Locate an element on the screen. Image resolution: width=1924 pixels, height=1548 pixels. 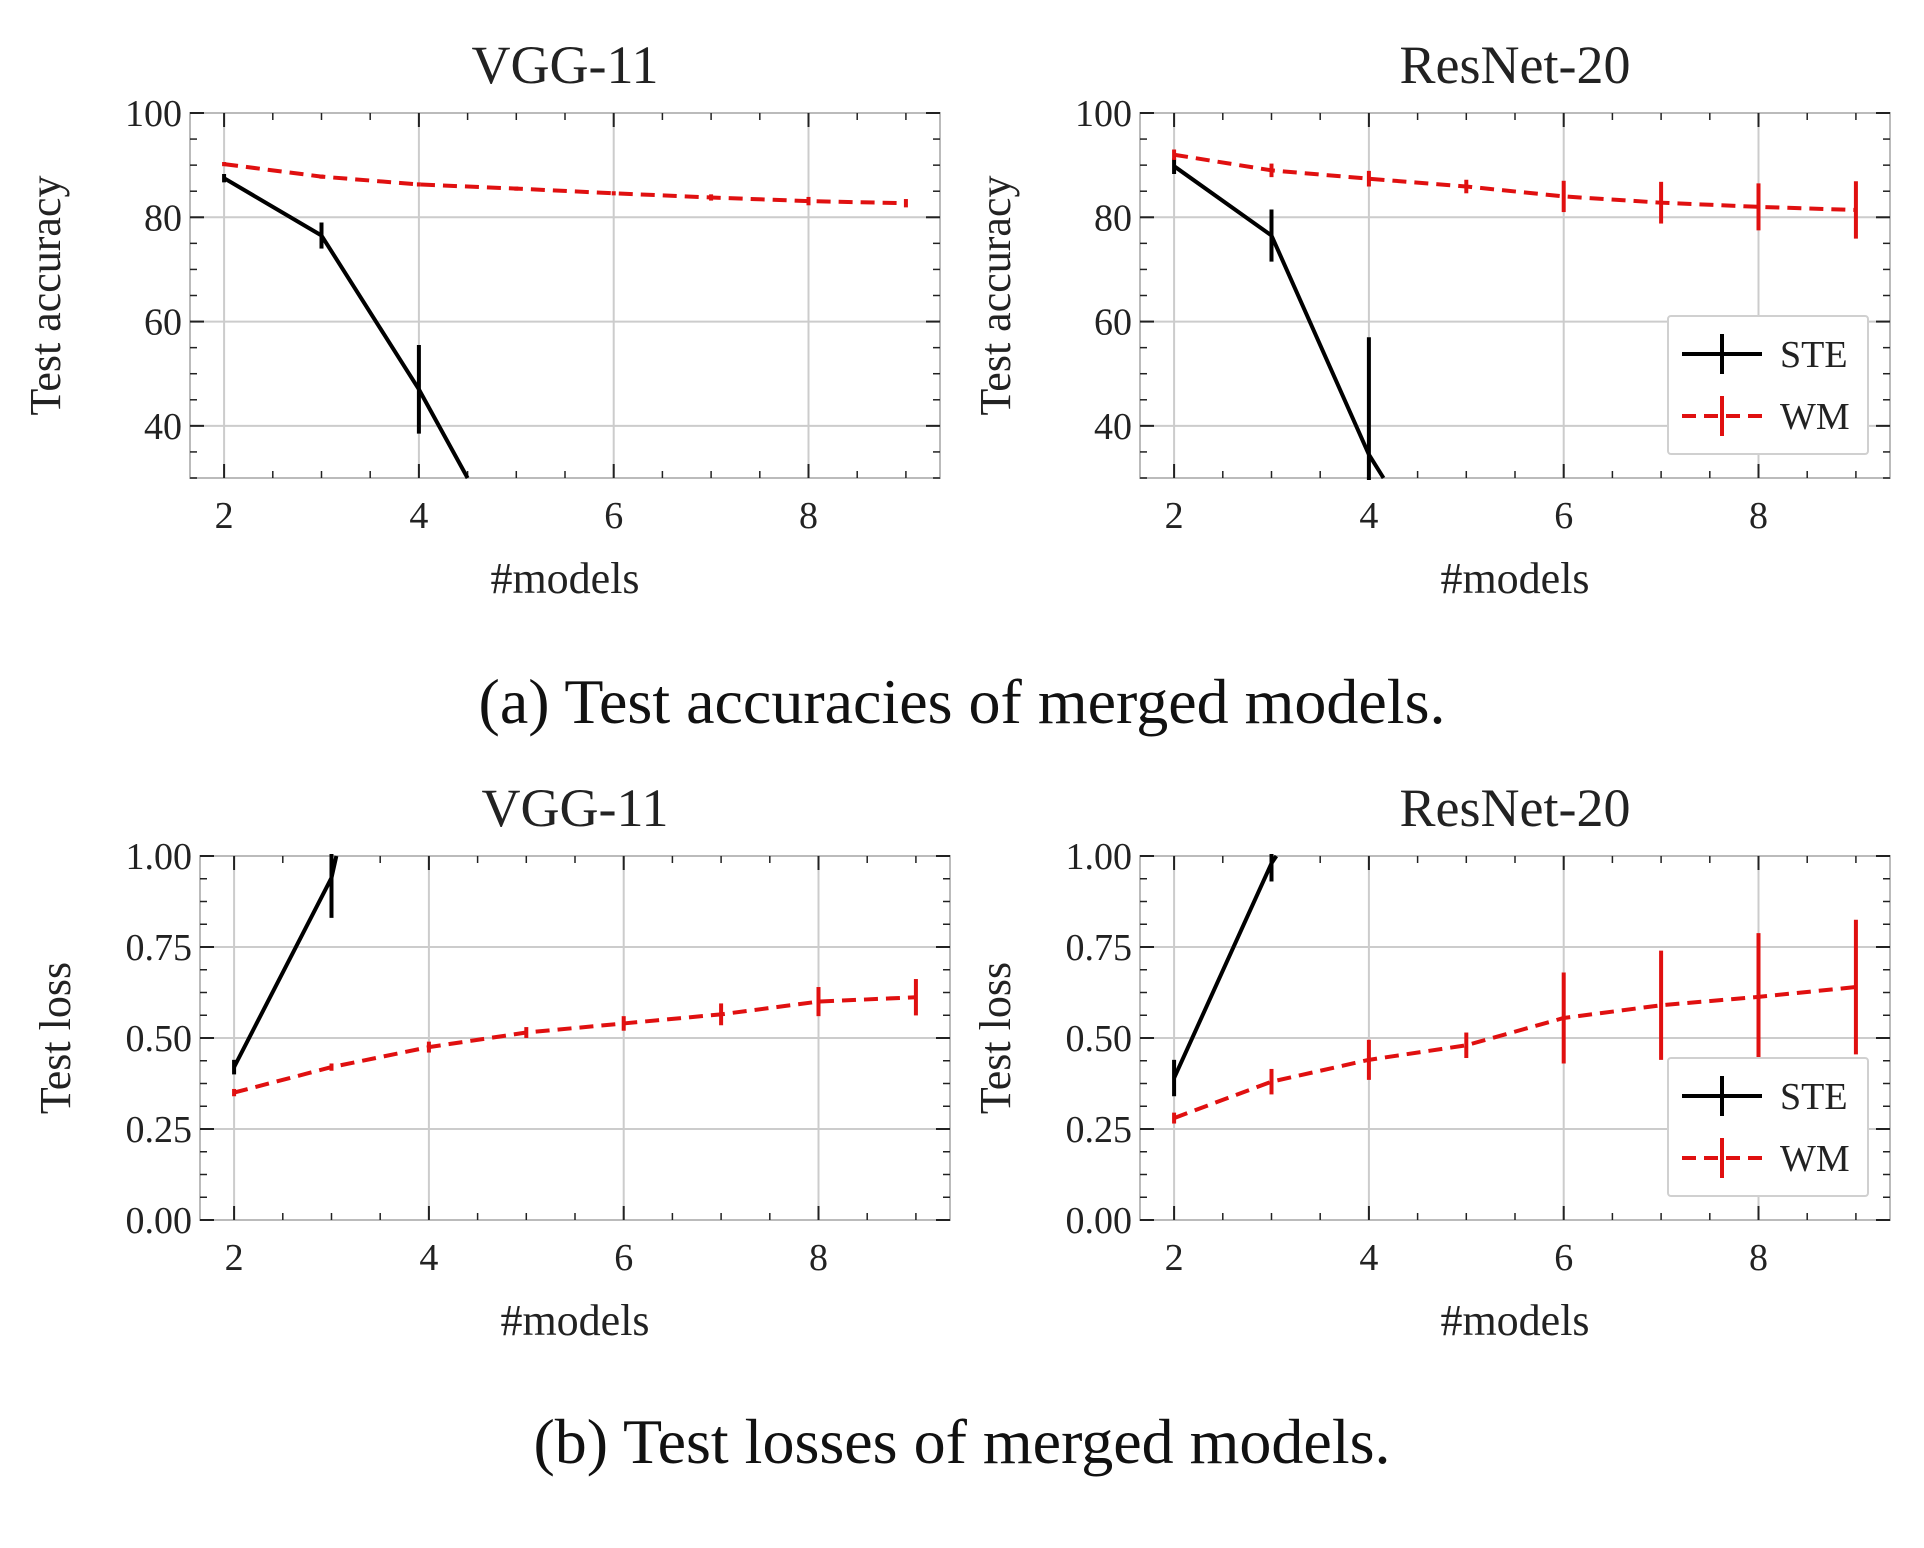
caption-loss: (b) Test losses of merged models. is located at coordinates (962, 1441).